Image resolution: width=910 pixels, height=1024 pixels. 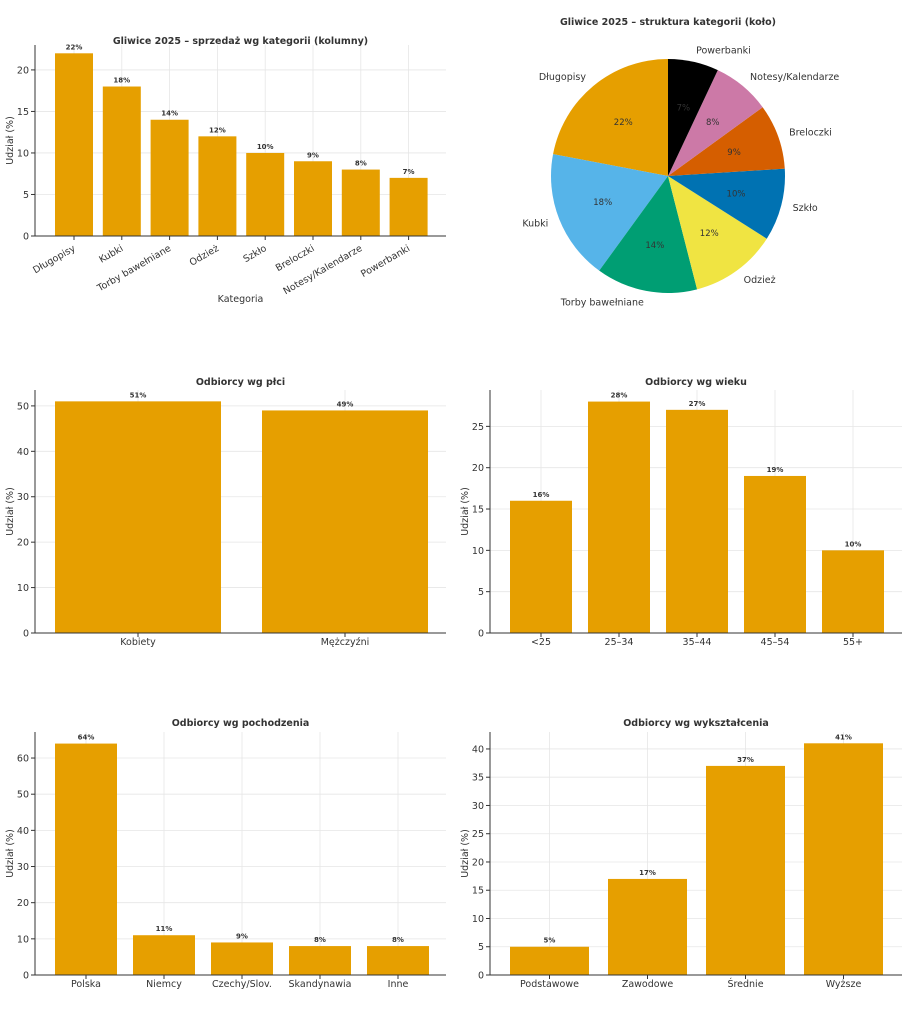 I want to click on x-tick-label: Długopisy, so click(x=54, y=259).